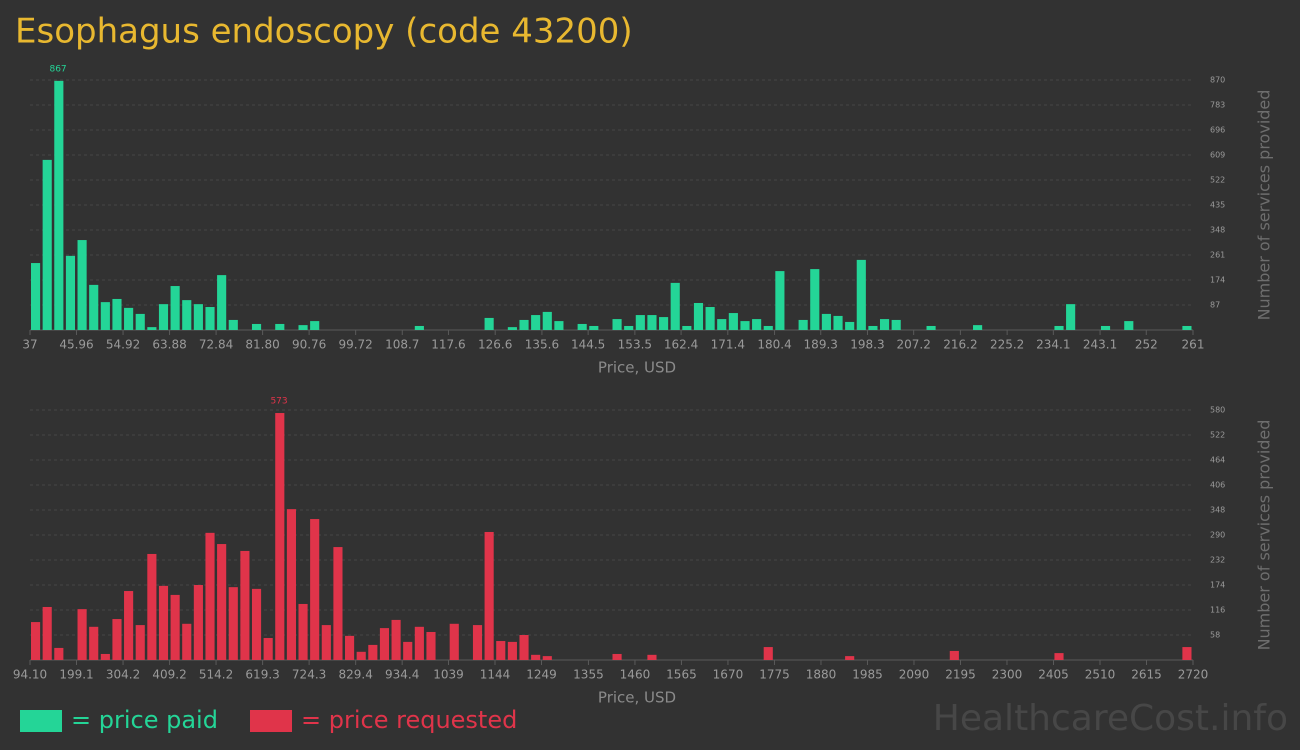 Image resolution: width=1300 pixels, height=750 pixels. Describe the element at coordinates (402, 345) in the screenshot. I see `x-tick-label: 108.7` at that location.